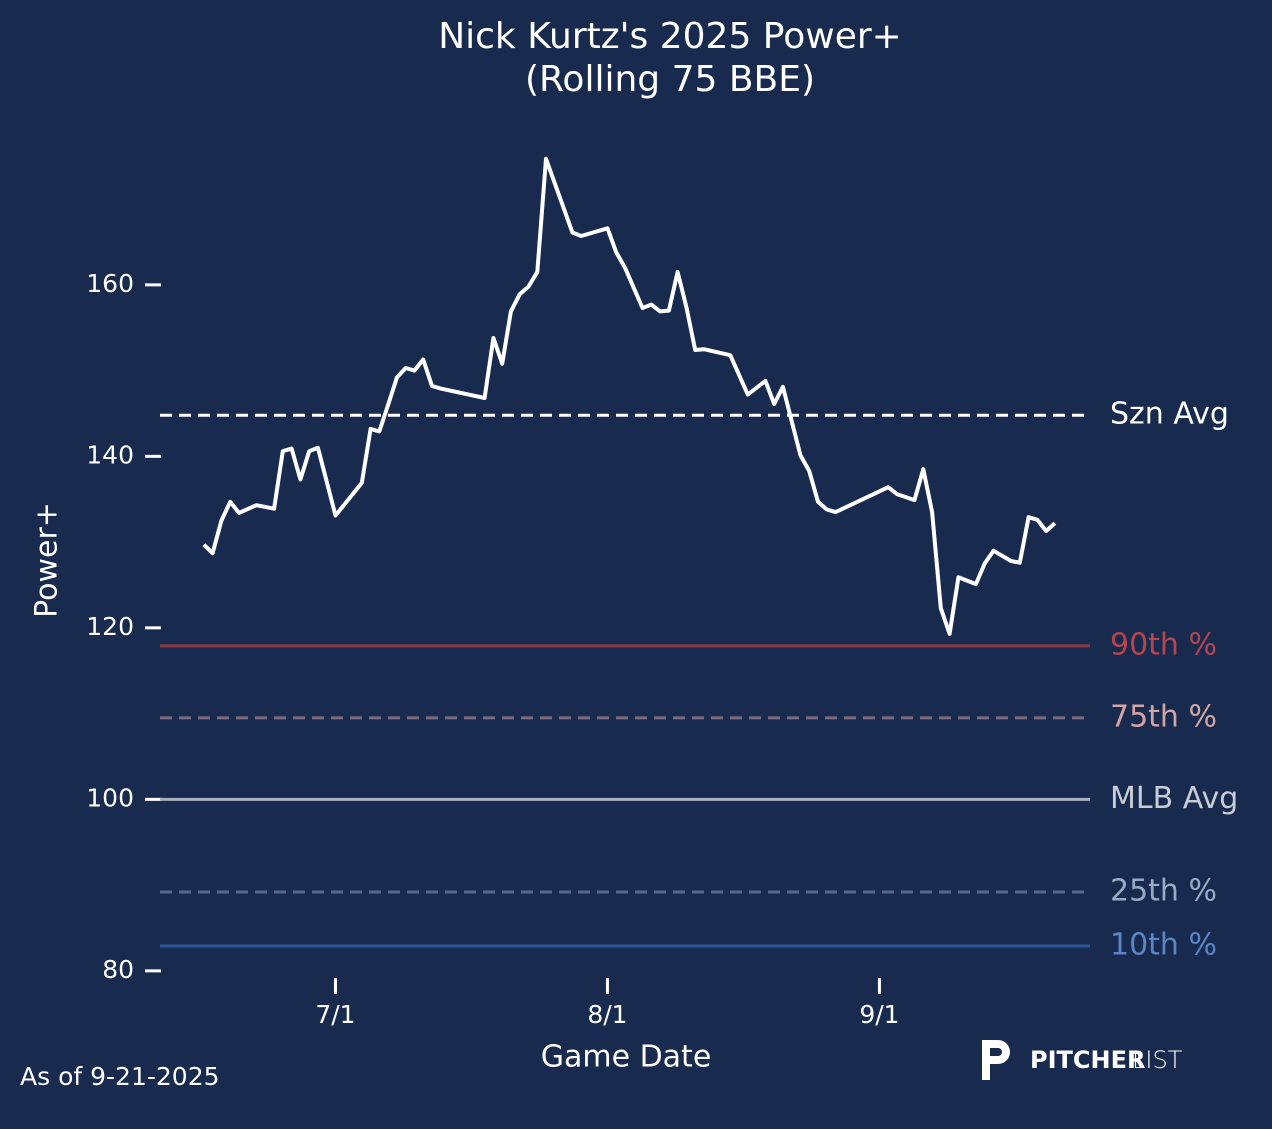 This screenshot has height=1129, width=1272. Describe the element at coordinates (996, 1060) in the screenshot. I see `logo-icon` at that location.